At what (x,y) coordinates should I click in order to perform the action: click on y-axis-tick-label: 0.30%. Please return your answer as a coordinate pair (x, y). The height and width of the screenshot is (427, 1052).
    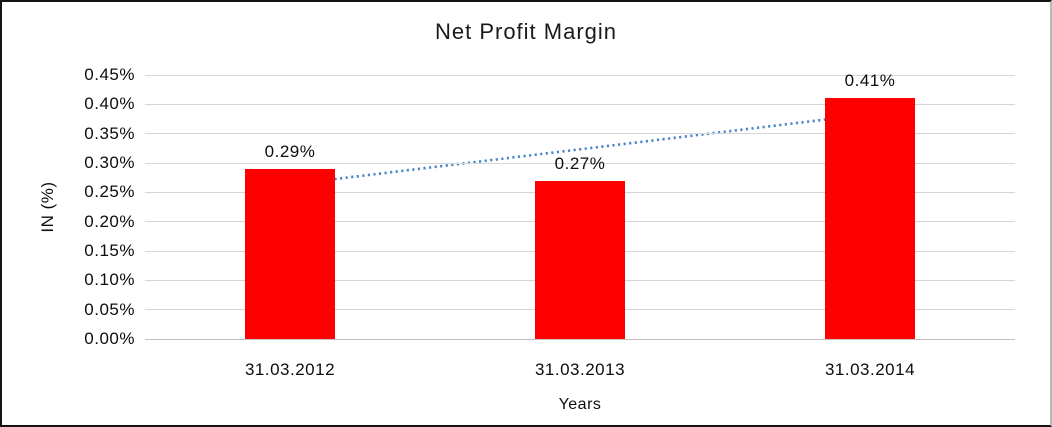
    Looking at the image, I should click on (109, 162).